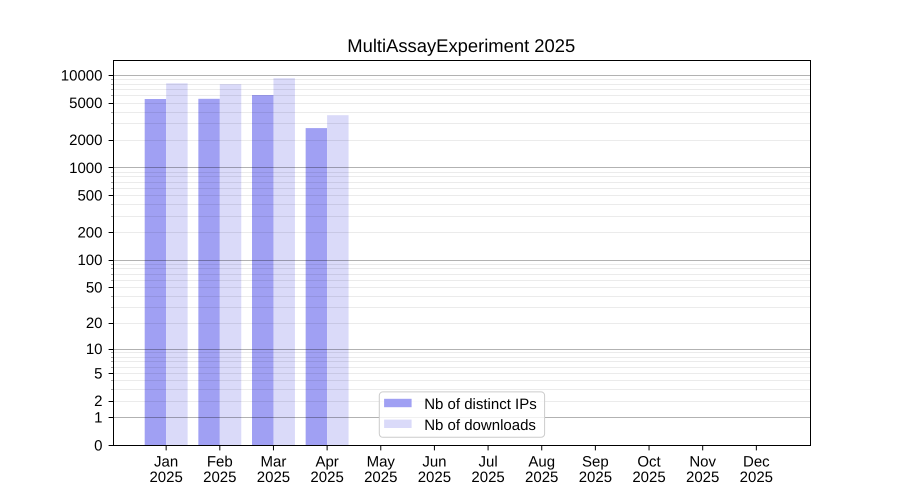 This screenshot has width=900, height=500. What do you see at coordinates (274, 462) in the screenshot?
I see `svg-text: Mar` at bounding box center [274, 462].